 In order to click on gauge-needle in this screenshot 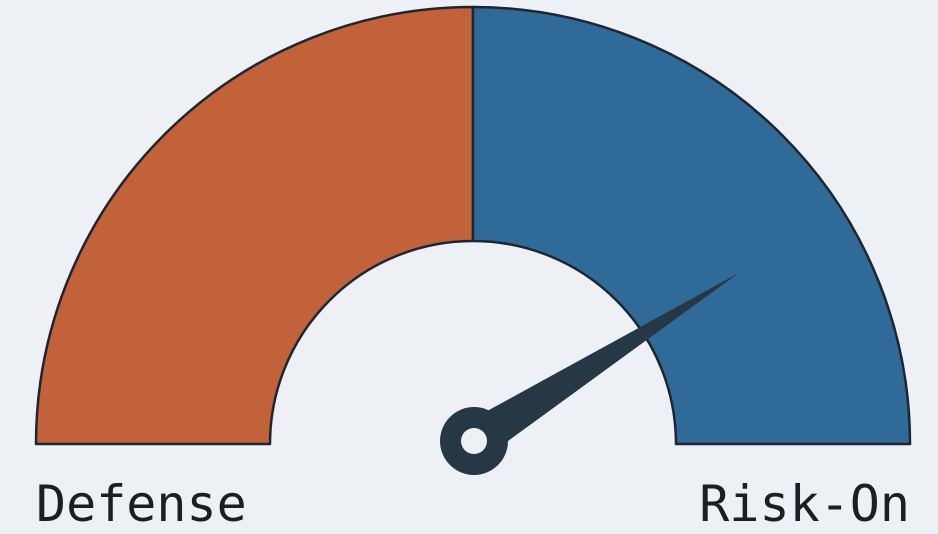, I will do `click(590, 373)`.